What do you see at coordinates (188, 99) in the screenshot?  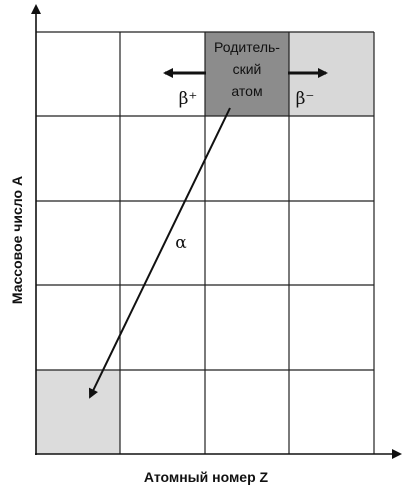 I see `beta-plus-label: β⁺` at bounding box center [188, 99].